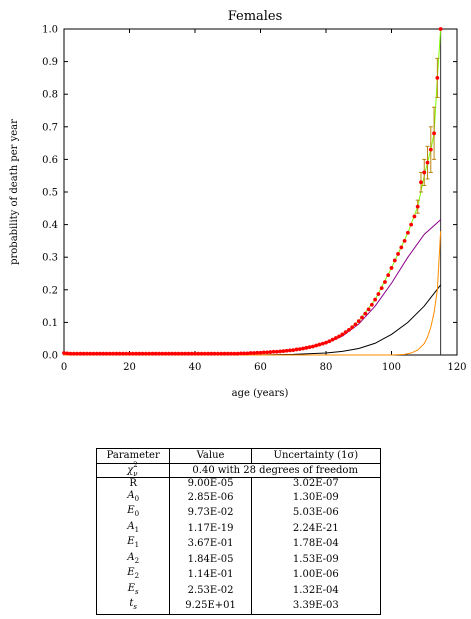 The height and width of the screenshot is (619, 471). I want to click on parameter-value: 1.84E-05, so click(210, 559).